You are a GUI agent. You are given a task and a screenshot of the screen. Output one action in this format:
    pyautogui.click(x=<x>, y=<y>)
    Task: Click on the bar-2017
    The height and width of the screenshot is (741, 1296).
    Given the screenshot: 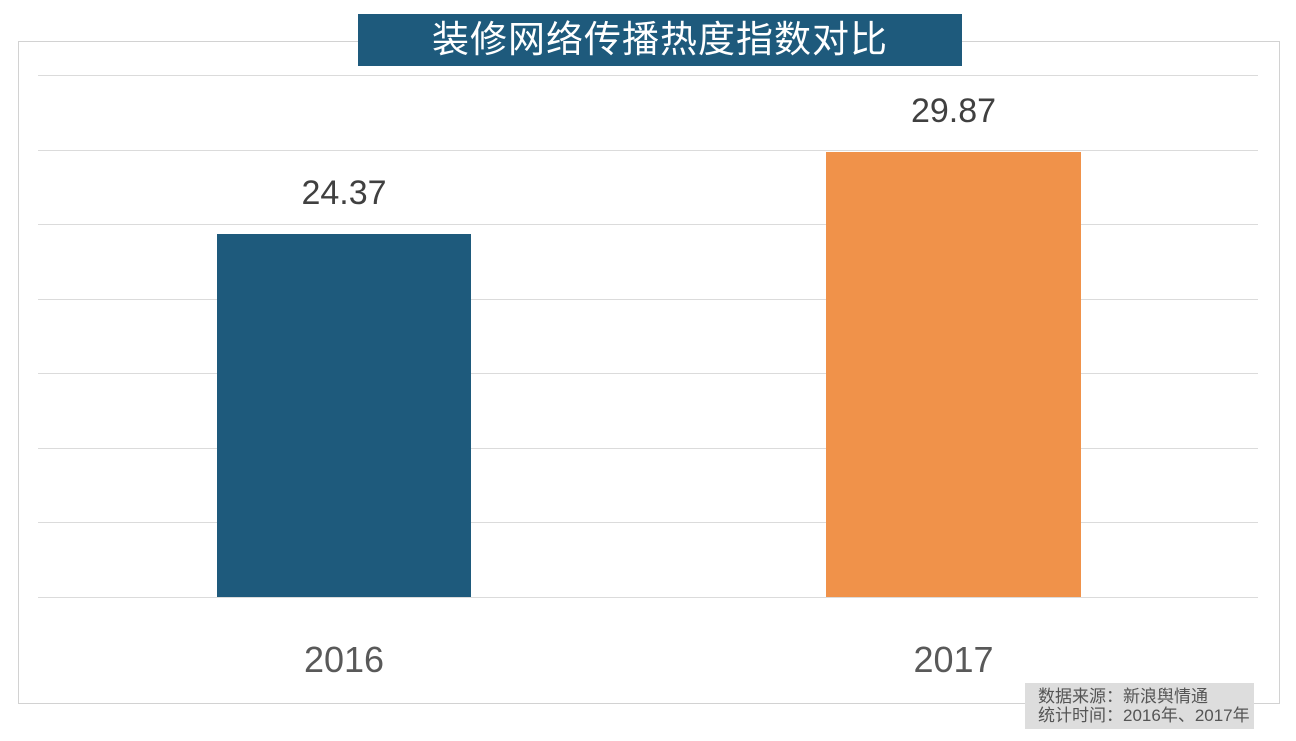 What is the action you would take?
    pyautogui.click(x=953, y=374)
    